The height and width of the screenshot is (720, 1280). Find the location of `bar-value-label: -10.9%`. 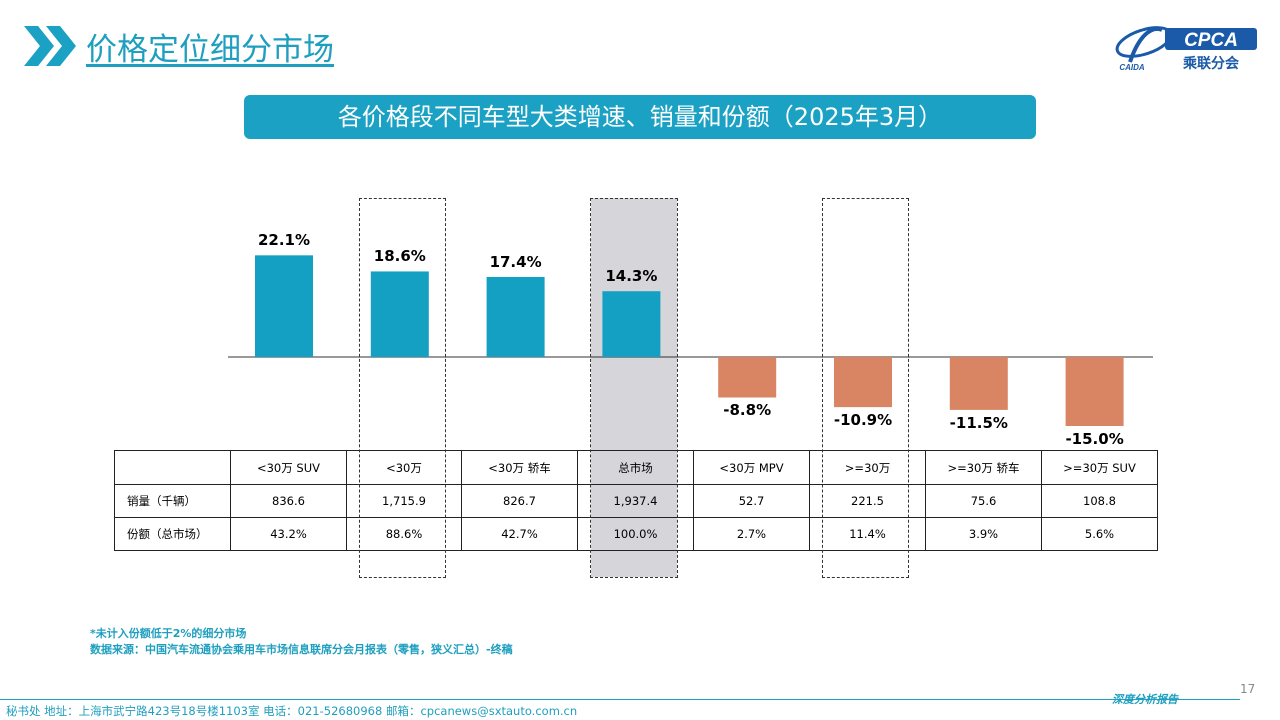

bar-value-label: -10.9% is located at coordinates (863, 420).